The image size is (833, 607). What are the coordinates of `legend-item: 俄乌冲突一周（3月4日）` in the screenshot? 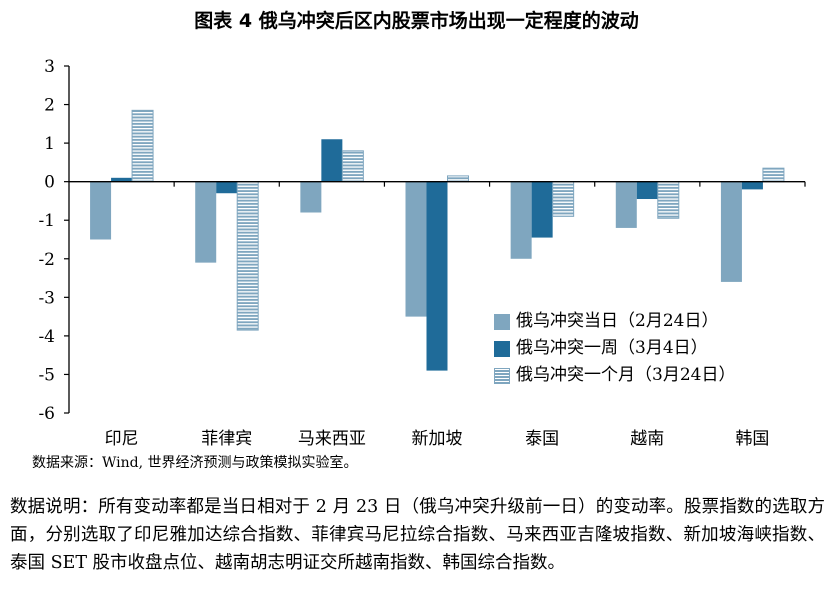 It's located at (614, 348).